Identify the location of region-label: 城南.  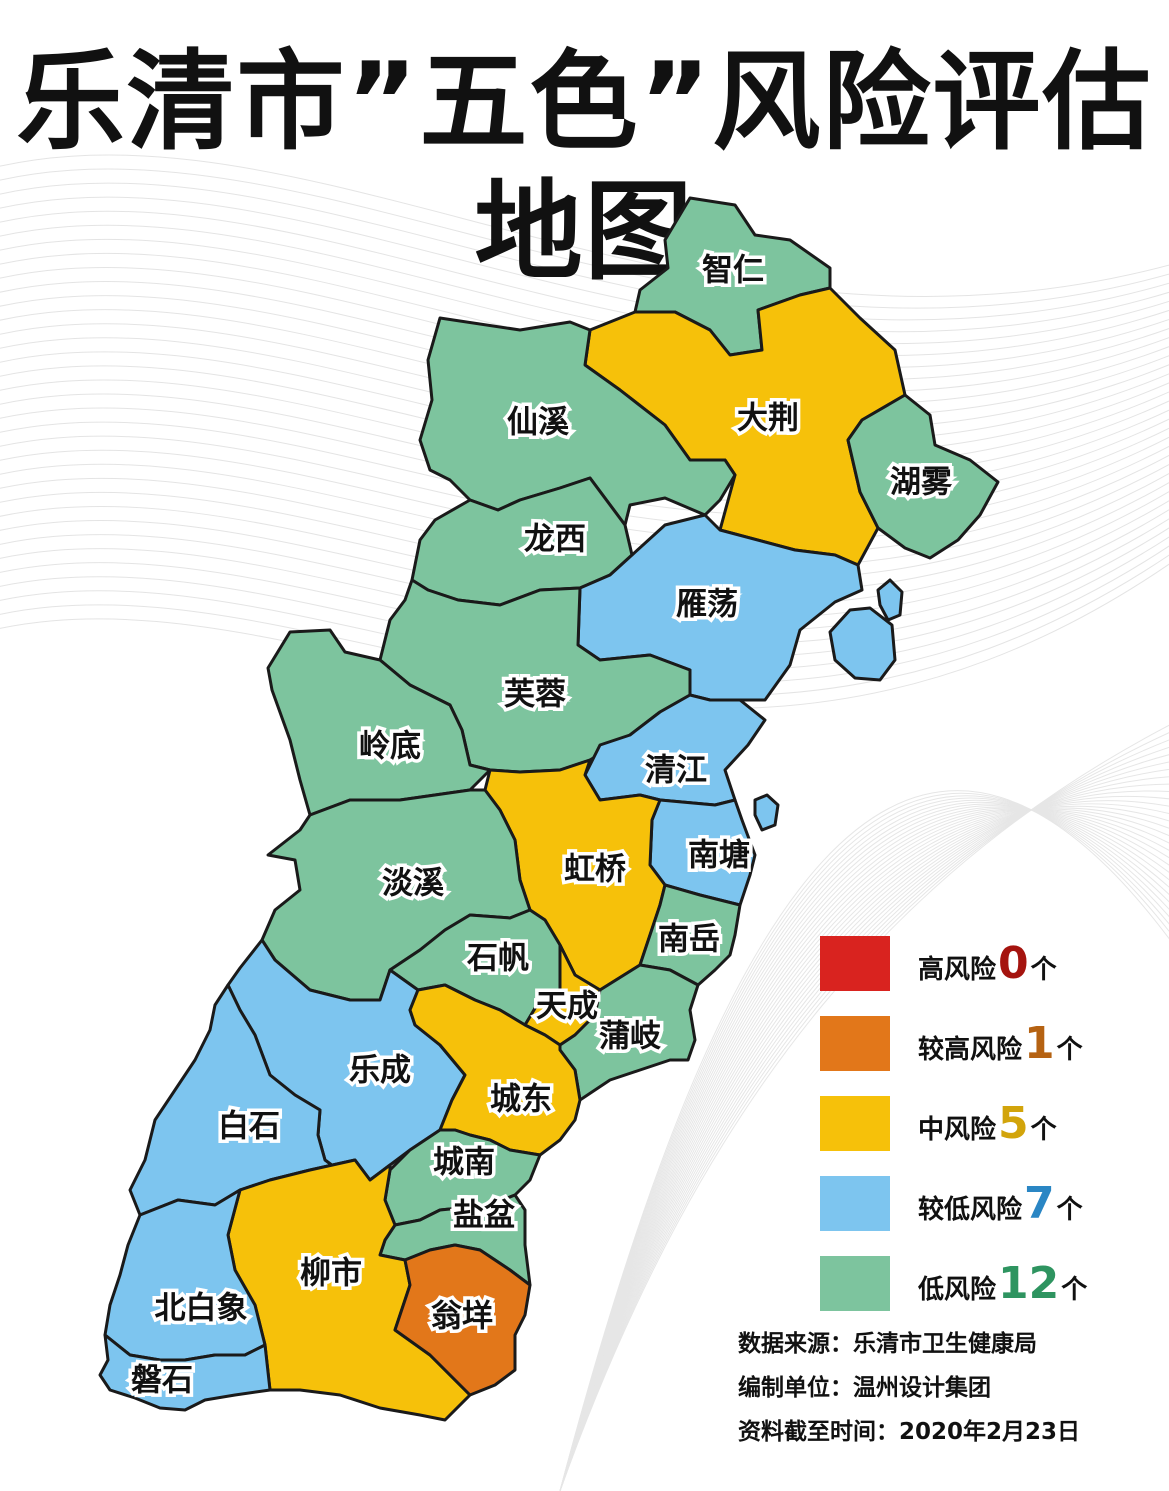
(464, 1163).